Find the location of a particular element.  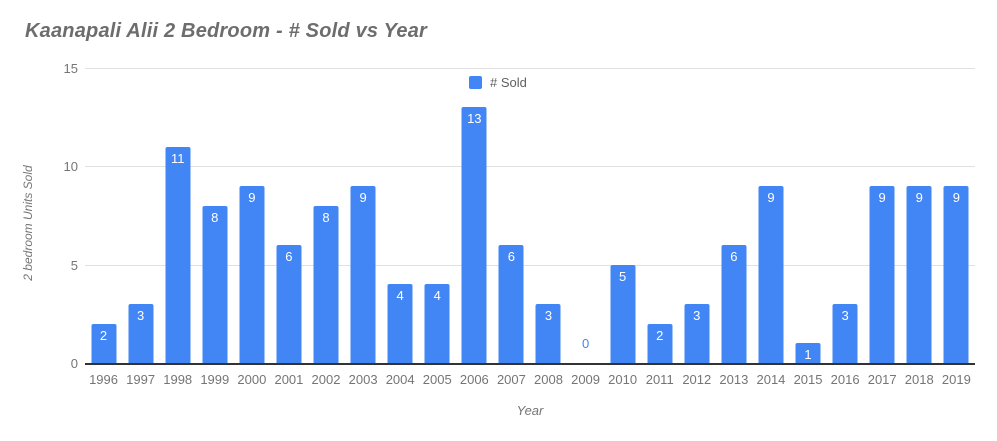

bar-2013: 6 is located at coordinates (734, 304).